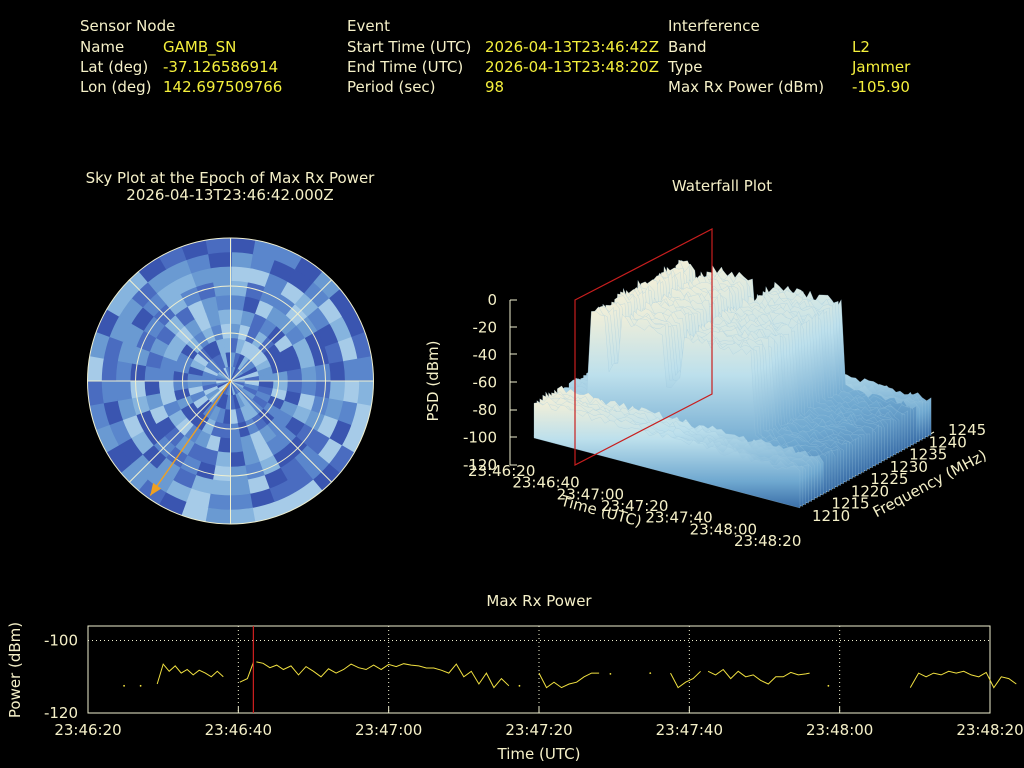  I want to click on power-y-tick-label: -120, so click(61, 713).